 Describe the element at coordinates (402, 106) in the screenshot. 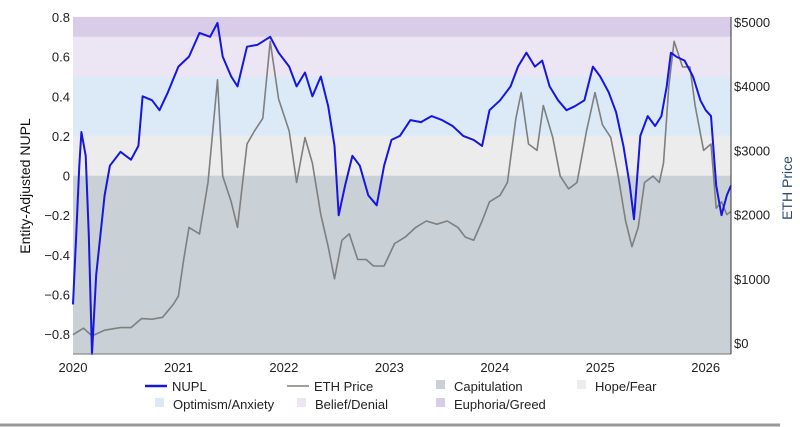

I see `band-optimism-anxiety` at that location.